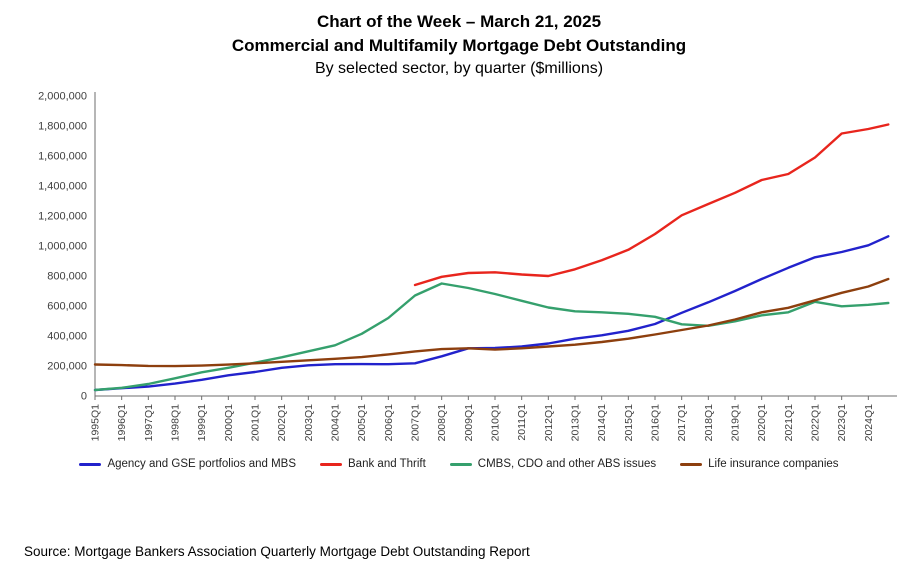 The image size is (918, 573). Describe the element at coordinates (629, 423) in the screenshot. I see `x-axis-tick-label: 2015Q1` at that location.